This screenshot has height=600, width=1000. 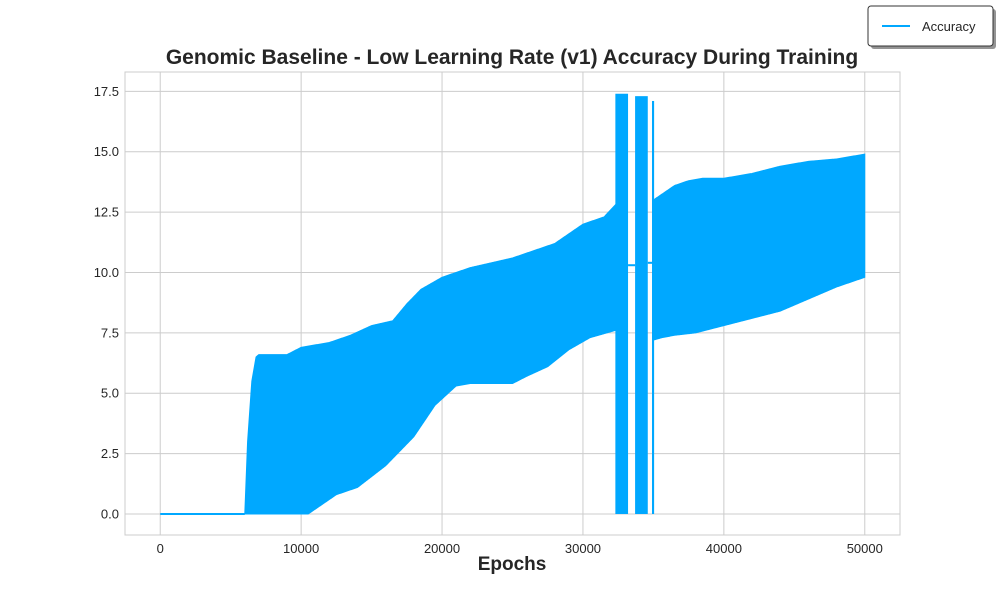 I want to click on y-tick-label: 10.0, so click(x=106, y=272).